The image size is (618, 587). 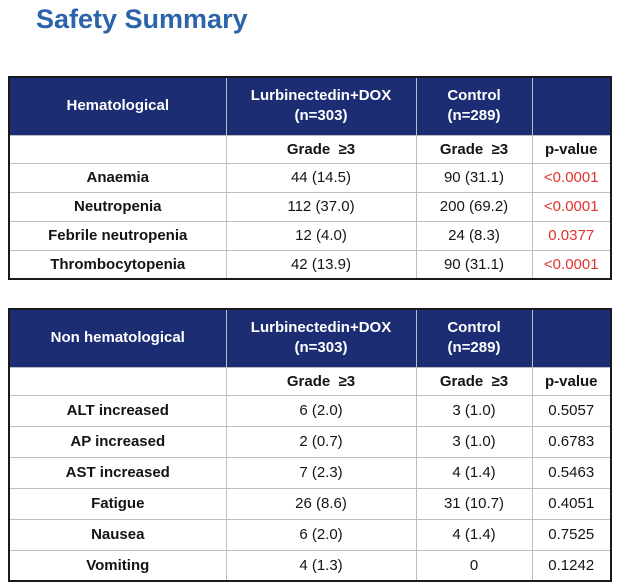 I want to click on arm2-value: 0, so click(x=474, y=565).